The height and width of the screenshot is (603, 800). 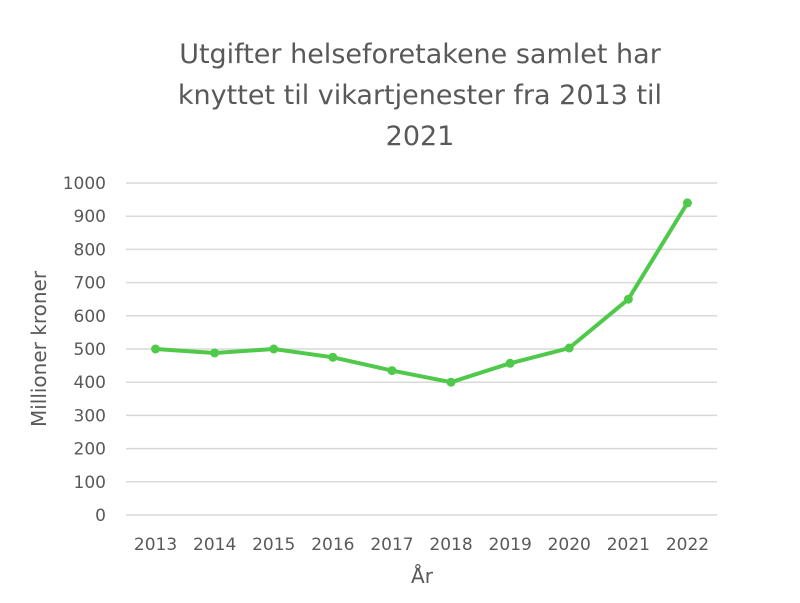 I want to click on chart-title-line-2: knyttet til vikartjenester fra 2013 til, so click(x=420, y=95).